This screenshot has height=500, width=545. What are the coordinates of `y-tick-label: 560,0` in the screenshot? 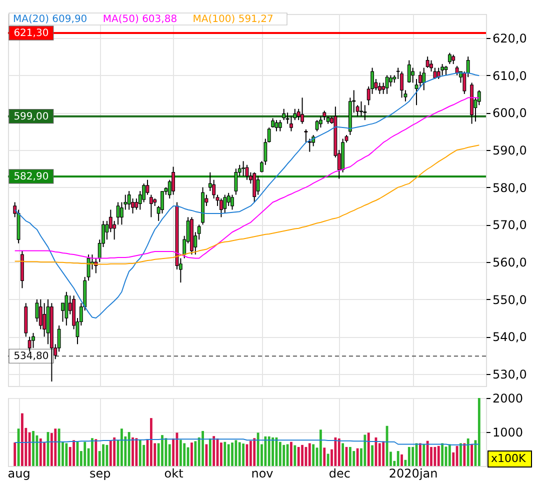 It's located at (509, 263).